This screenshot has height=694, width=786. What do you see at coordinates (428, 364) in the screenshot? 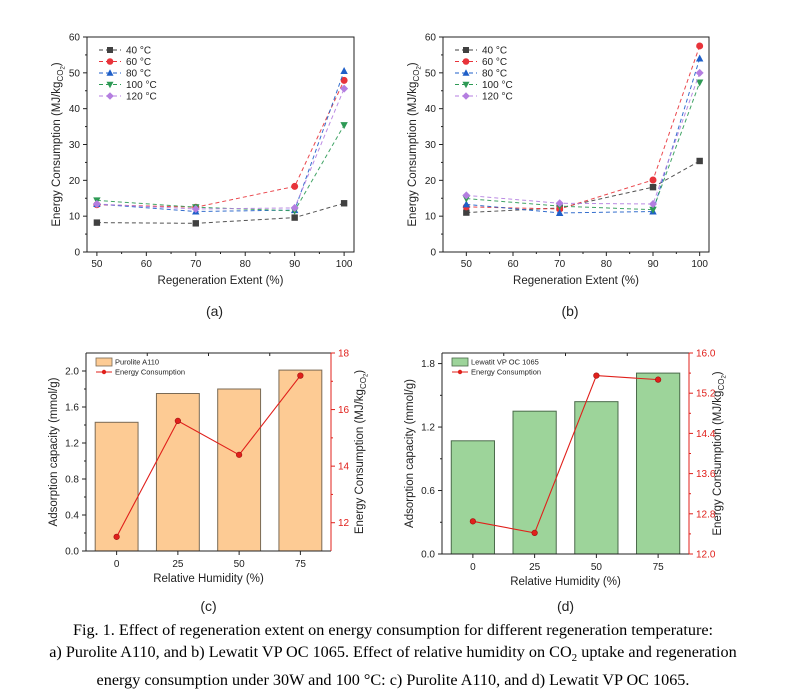
I see `y-tick-label: 1.8` at bounding box center [428, 364].